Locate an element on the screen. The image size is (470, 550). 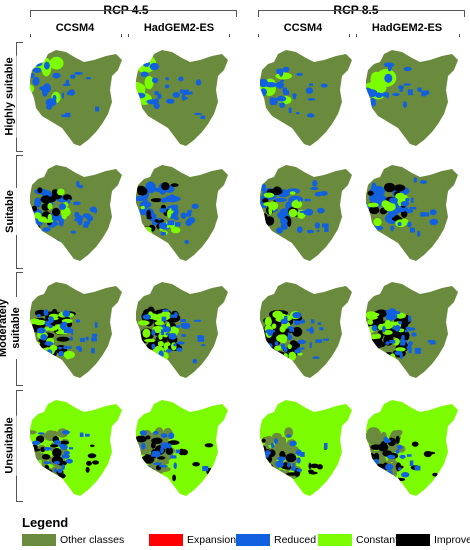
row-label-wrap: Unsuitable is located at coordinates (10, 445).